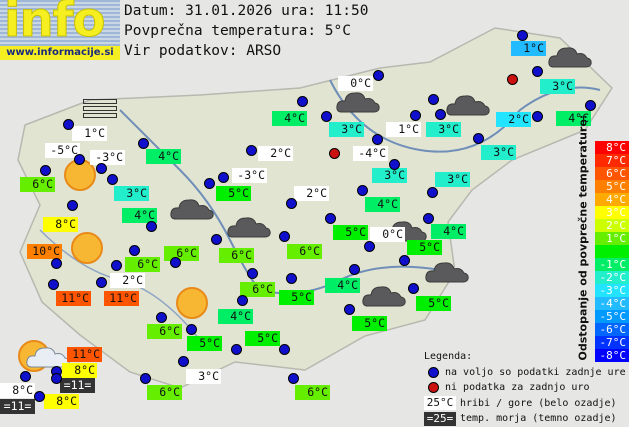 The image size is (629, 427). I want to click on scale-row: -6°C, so click(612, 329).